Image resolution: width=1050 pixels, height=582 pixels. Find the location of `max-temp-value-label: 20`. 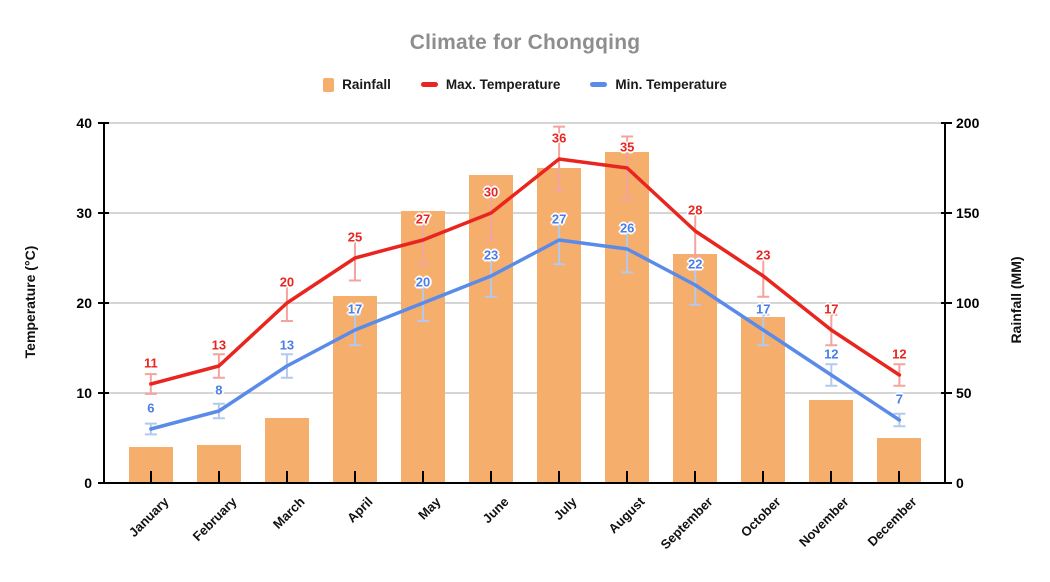

max-temp-value-label: 20 is located at coordinates (287, 282).